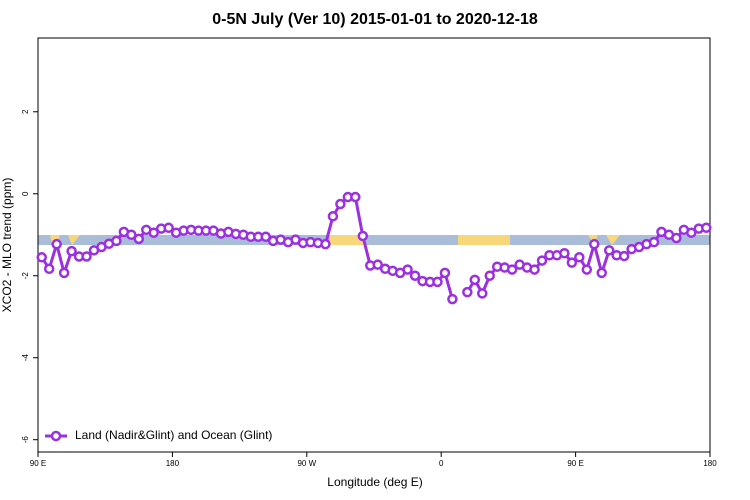  Describe the element at coordinates (306, 463) in the screenshot. I see `x-tick-label: 90 W` at that location.